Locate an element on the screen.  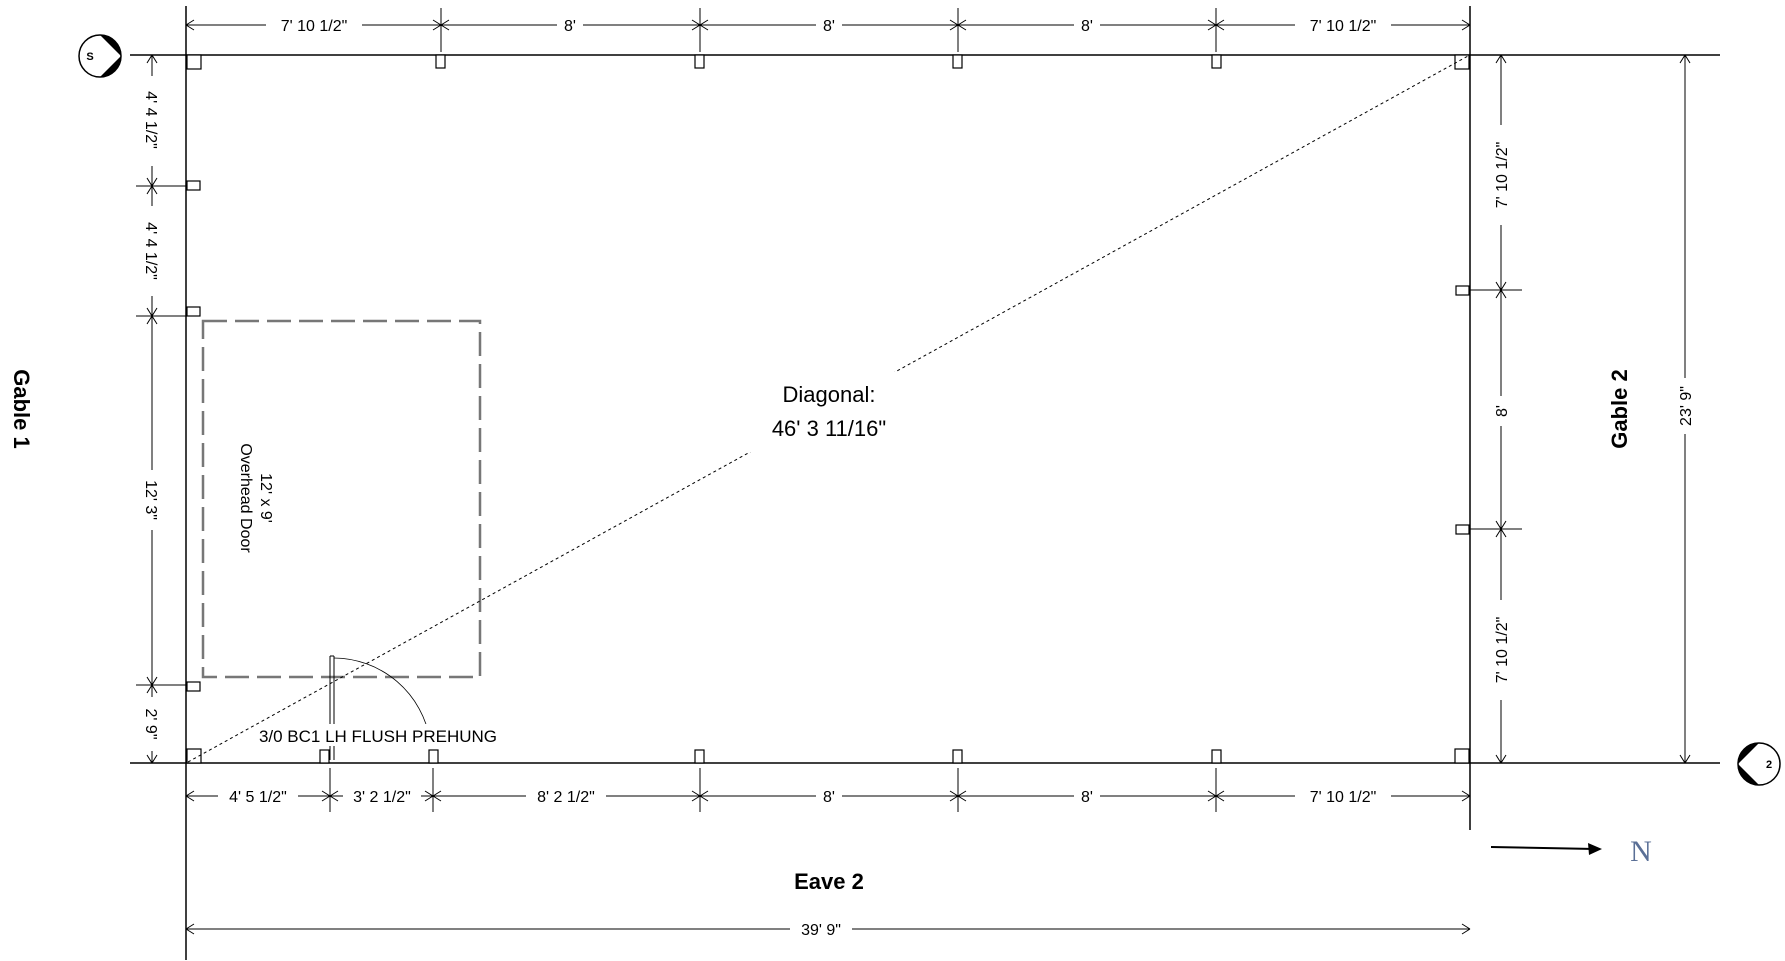
overhead-door-size: 12' x 9' is located at coordinates (265, 498).